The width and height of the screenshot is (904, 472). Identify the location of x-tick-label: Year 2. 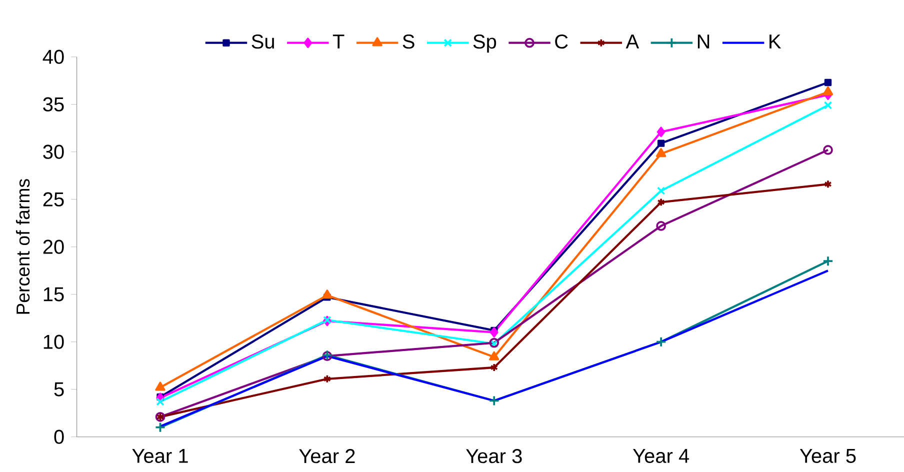
(327, 456).